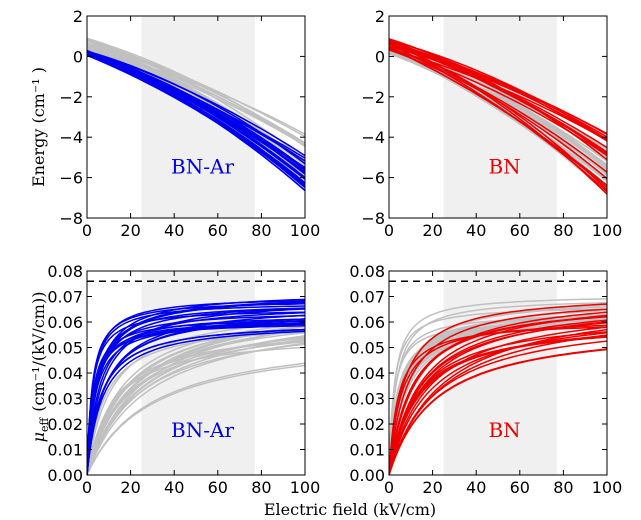 Image resolution: width=641 pixels, height=520 pixels. I want to click on bottom-y-axis-label-symbol: μ, so click(38, 437).